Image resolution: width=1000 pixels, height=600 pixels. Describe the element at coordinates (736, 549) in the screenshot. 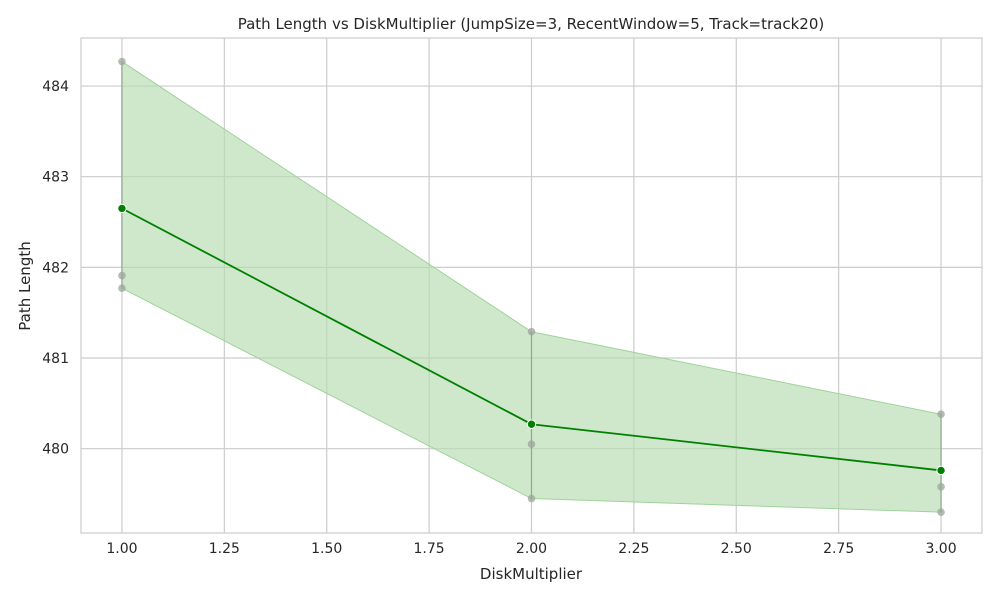

I see `x-tick-label: 2.50` at that location.